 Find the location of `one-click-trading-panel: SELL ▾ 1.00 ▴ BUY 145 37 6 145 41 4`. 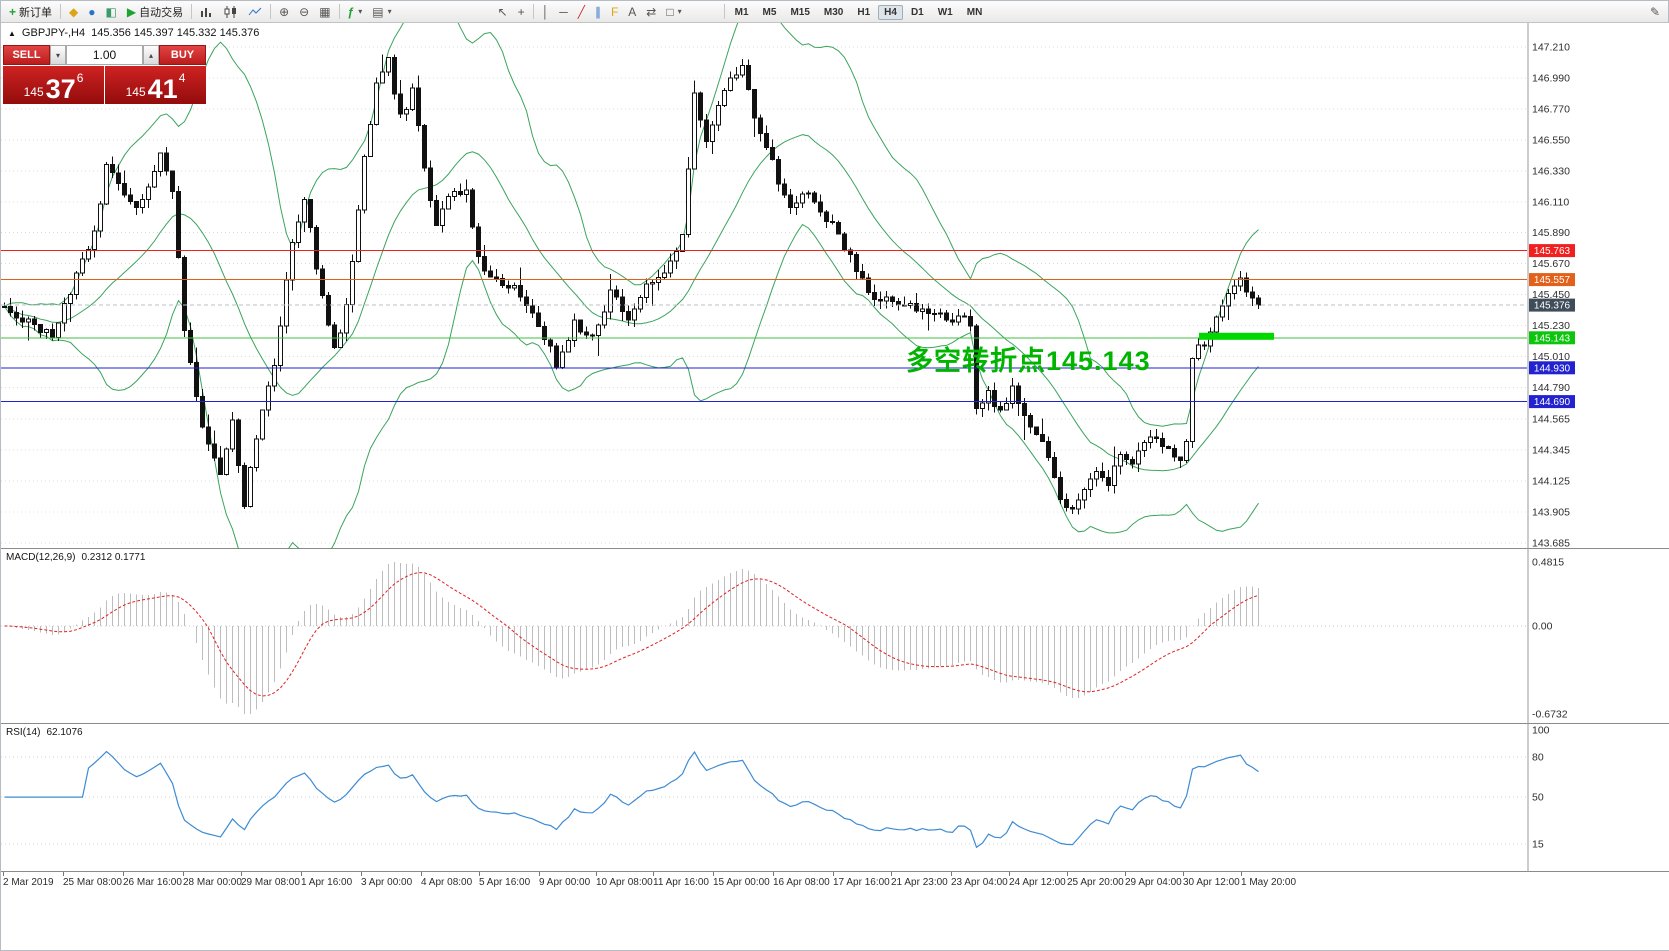

one-click-trading-panel: SELL ▾ 1.00 ▴ BUY 145 37 6 145 41 4 is located at coordinates (104, 74).